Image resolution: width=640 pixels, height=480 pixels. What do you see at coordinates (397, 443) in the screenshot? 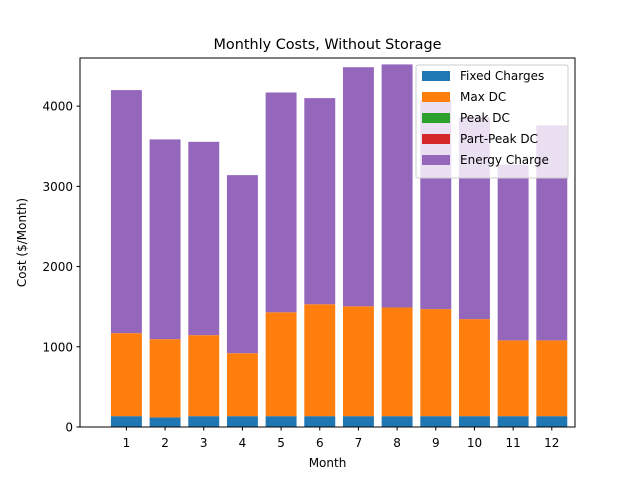
I see `x-tick-label: 8` at bounding box center [397, 443].